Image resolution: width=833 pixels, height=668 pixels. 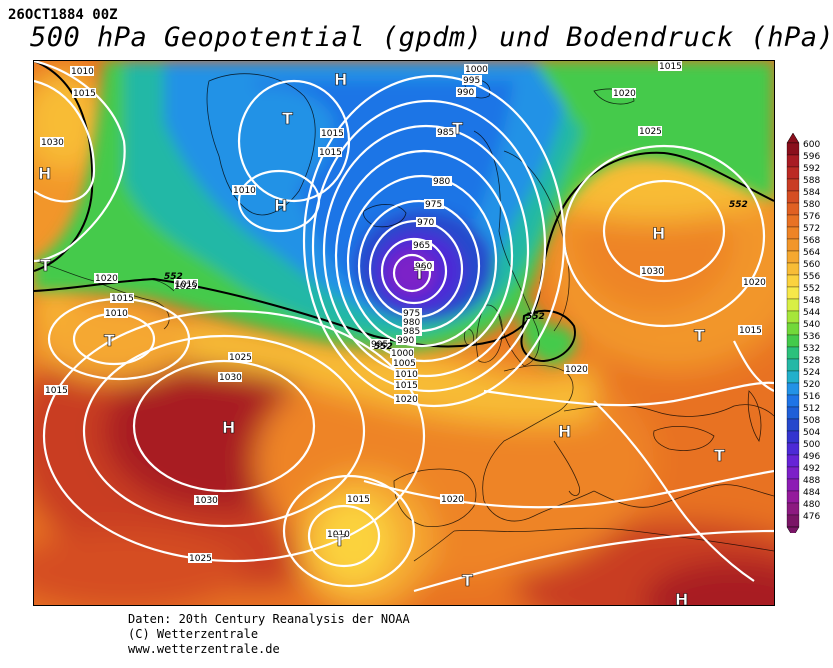 What do you see at coordinates (811, 457) in the screenshot?
I see `colorbar-tick-label: 496` at bounding box center [811, 457].